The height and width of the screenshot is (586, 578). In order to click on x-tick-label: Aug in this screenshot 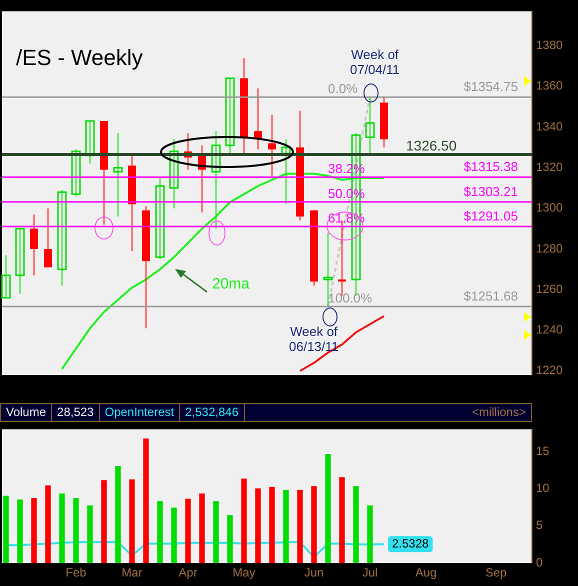, I will do `click(426, 573)`.